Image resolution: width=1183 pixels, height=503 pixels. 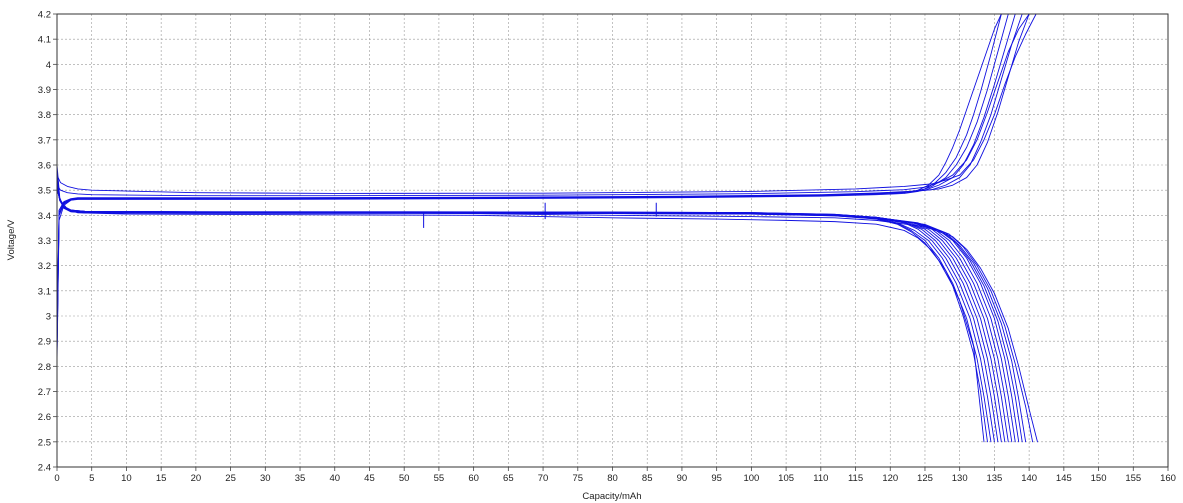 I want to click on y-tick-label: 2.5, so click(x=44, y=442).